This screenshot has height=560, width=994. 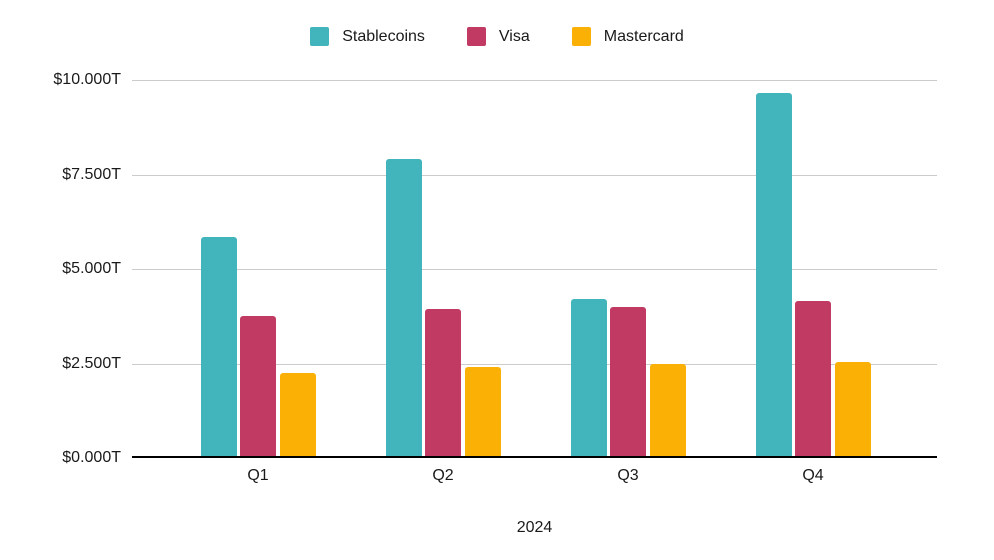 I want to click on legend-label: Mastercard, so click(x=643, y=36).